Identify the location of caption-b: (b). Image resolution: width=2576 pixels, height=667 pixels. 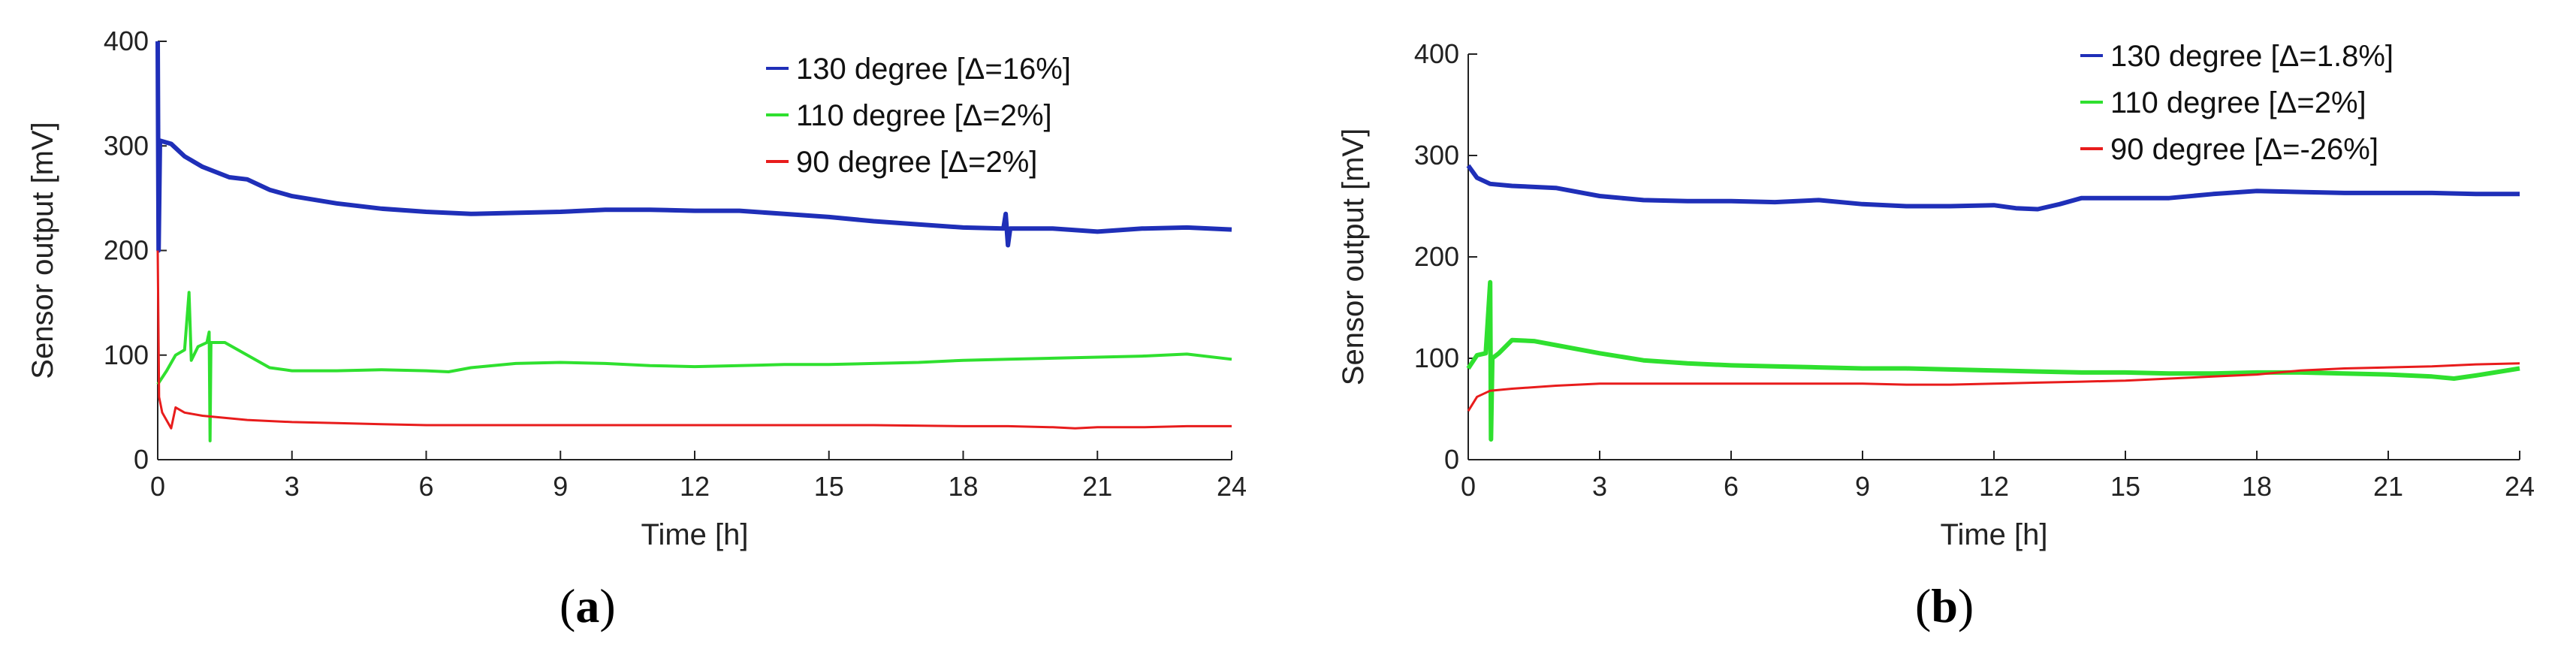
(1944, 606).